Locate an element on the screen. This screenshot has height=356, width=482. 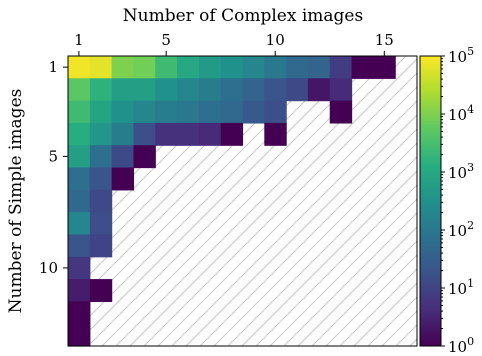
x-axis-label: Number of Complex images is located at coordinates (243, 16).